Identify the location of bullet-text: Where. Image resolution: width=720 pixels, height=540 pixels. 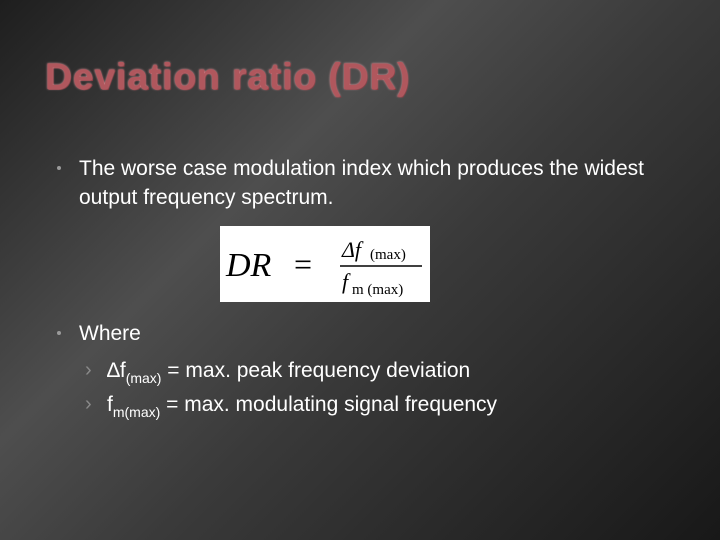
(110, 333).